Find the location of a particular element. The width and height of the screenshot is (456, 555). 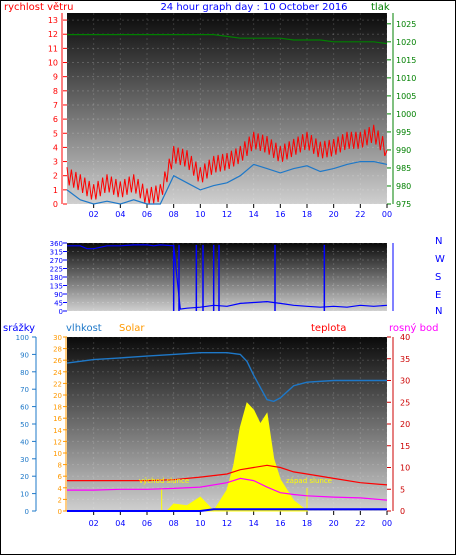

humidity-y-tick-label: 8 is located at coordinates (60, 466).